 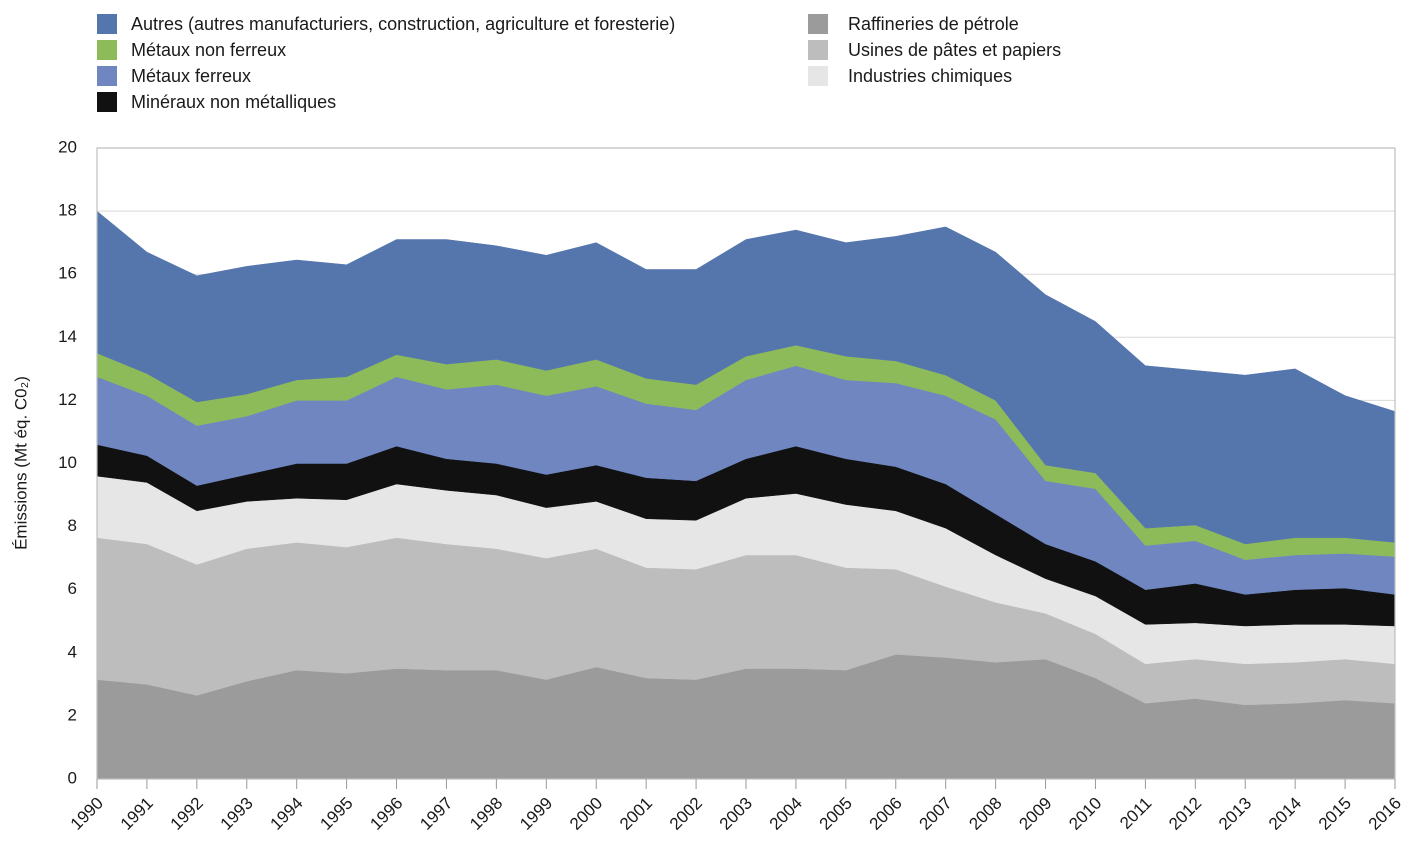 I want to click on x-tick-label: 2006, so click(x=886, y=814).